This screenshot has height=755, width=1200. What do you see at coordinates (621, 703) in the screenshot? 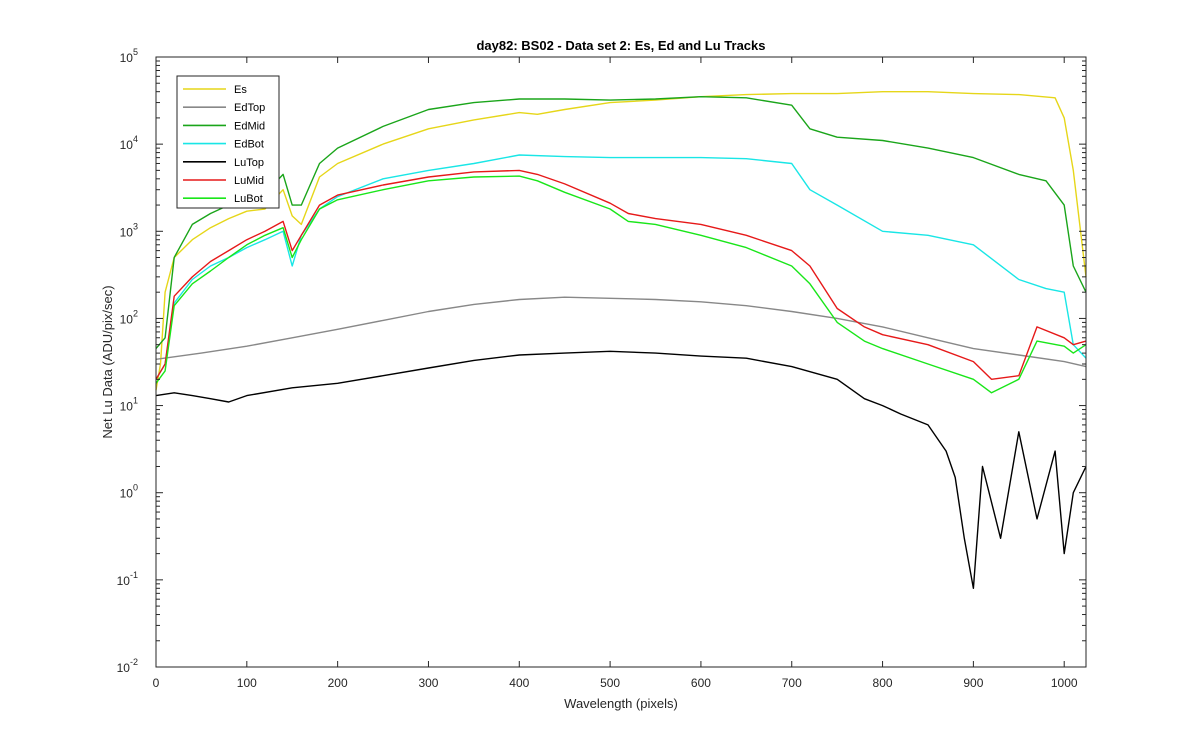
I see `x-axis-label: Wavelength (pixels)` at bounding box center [621, 703].